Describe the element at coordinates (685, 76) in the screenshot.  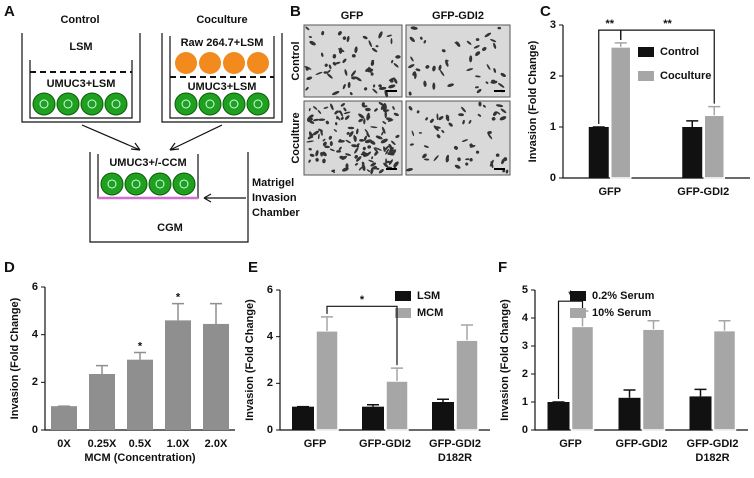
I see `legend-label: Coculture` at that location.